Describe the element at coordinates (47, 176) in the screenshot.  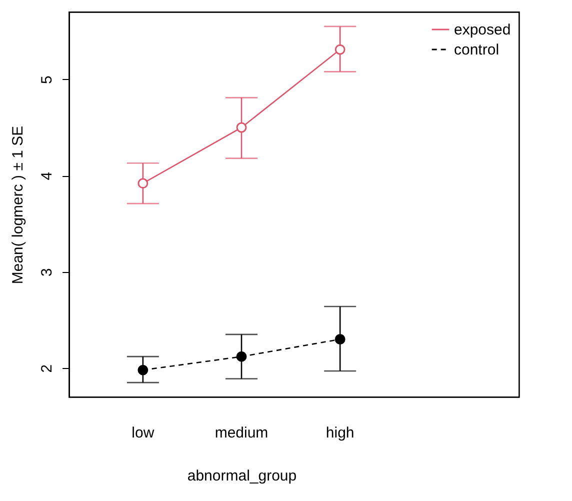
I see `y-tick-label: 4` at that location.